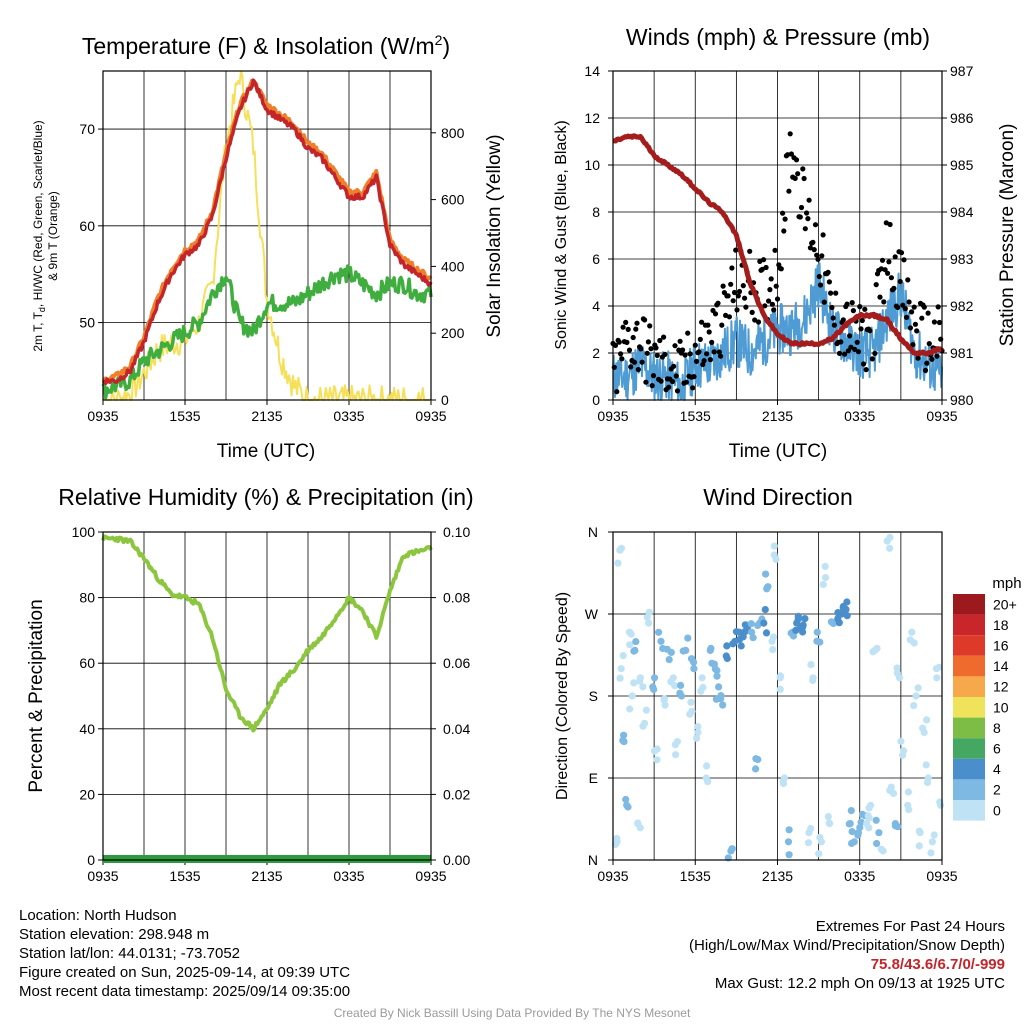  What do you see at coordinates (1007, 235) in the screenshot?
I see `pressure-right-axis-label: Station Pressure (Maroon)` at bounding box center [1007, 235].